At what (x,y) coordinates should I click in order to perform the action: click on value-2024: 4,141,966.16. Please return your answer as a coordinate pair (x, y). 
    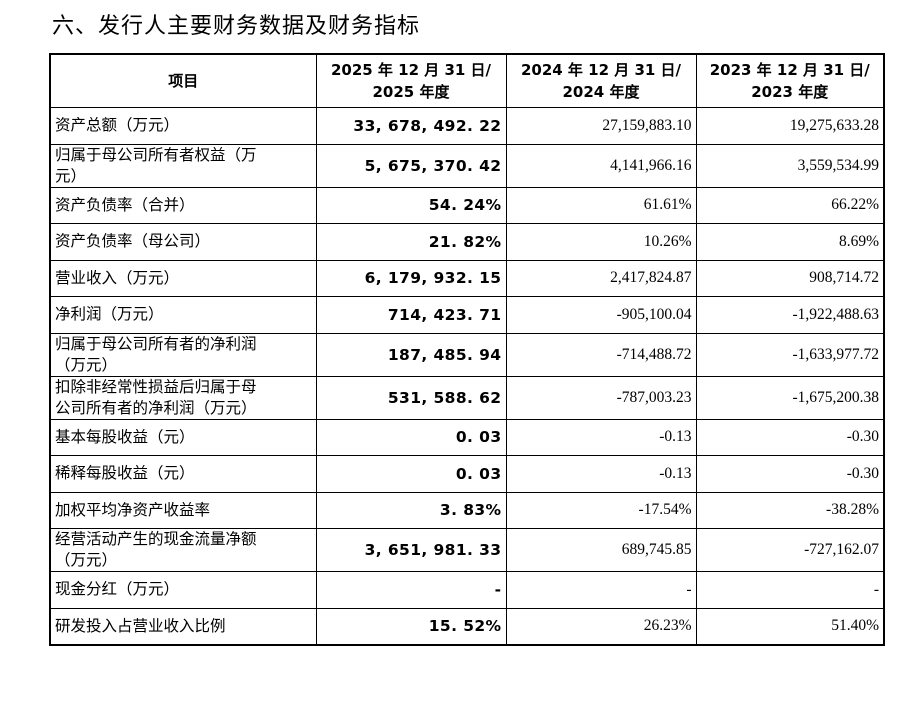
    Looking at the image, I should click on (601, 165).